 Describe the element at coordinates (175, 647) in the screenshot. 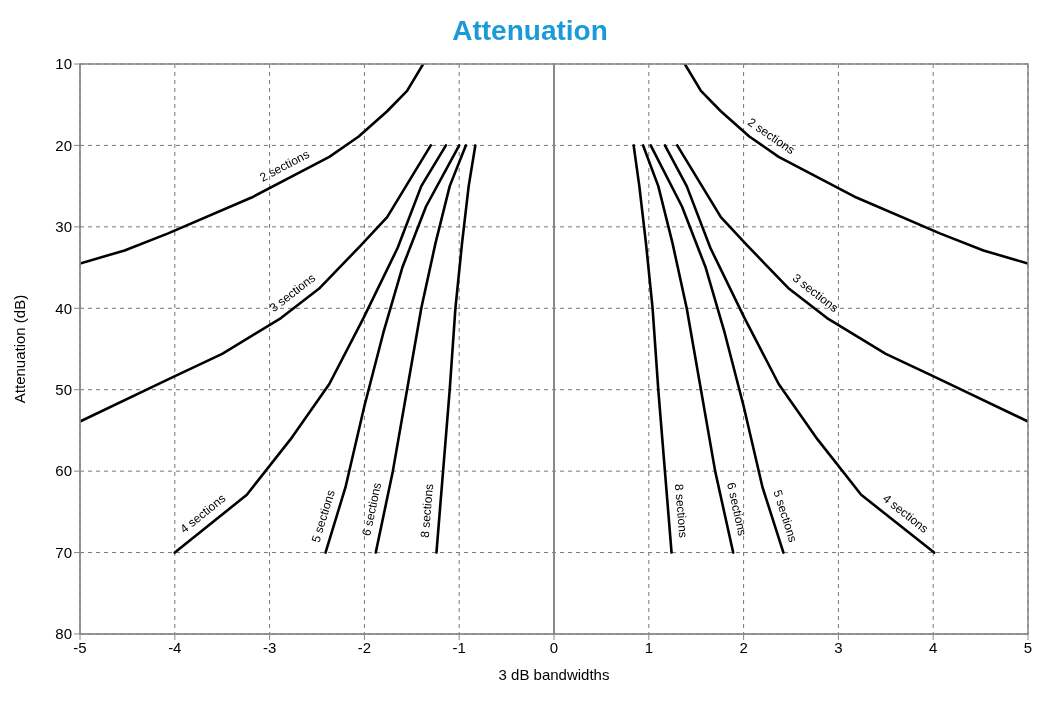

I see `x-tick-label: -4` at that location.